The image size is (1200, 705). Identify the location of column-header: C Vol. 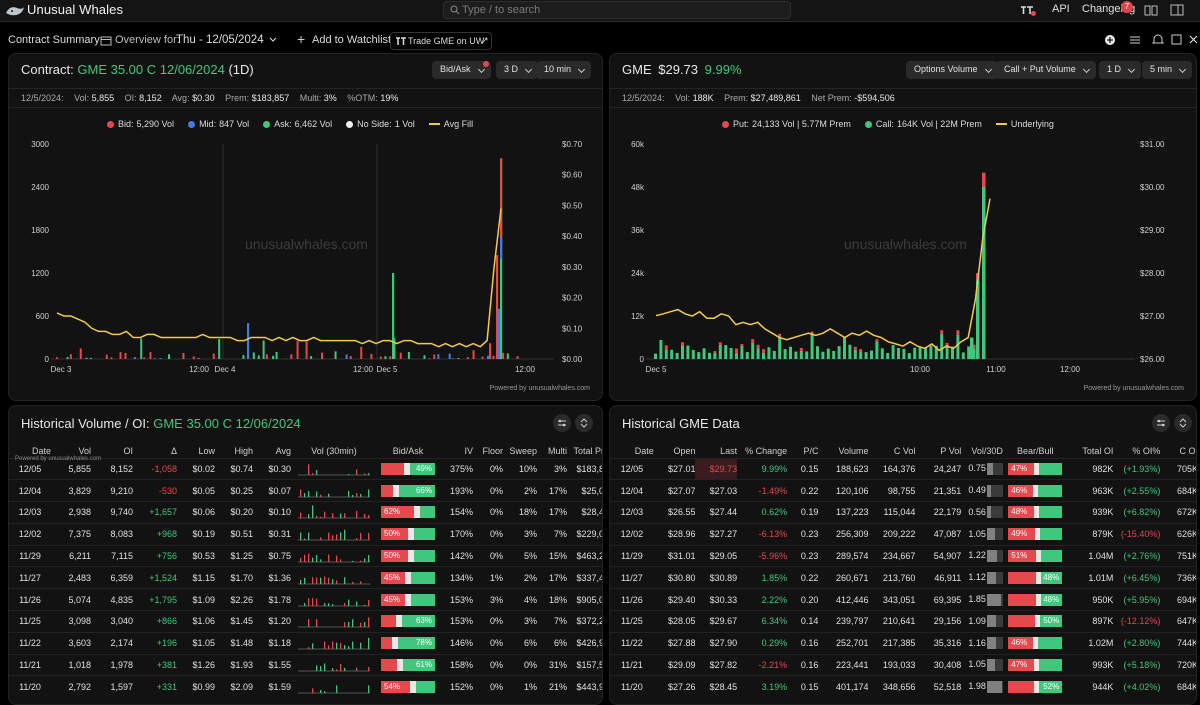
(891, 451).